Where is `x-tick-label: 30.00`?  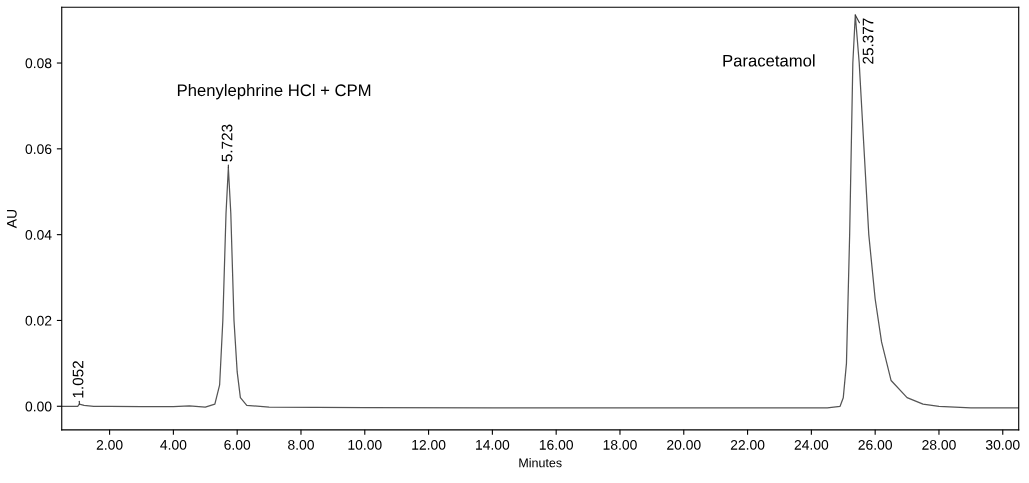
x-tick-label: 30.00 is located at coordinates (1002, 444).